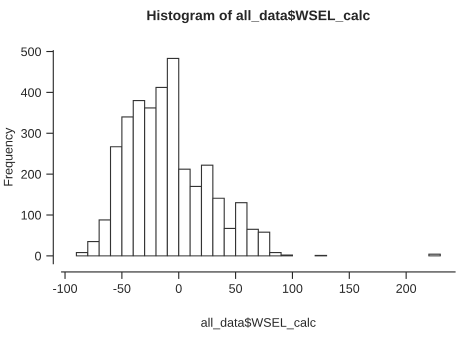  I want to click on x-tick-label: 50, so click(235, 288).